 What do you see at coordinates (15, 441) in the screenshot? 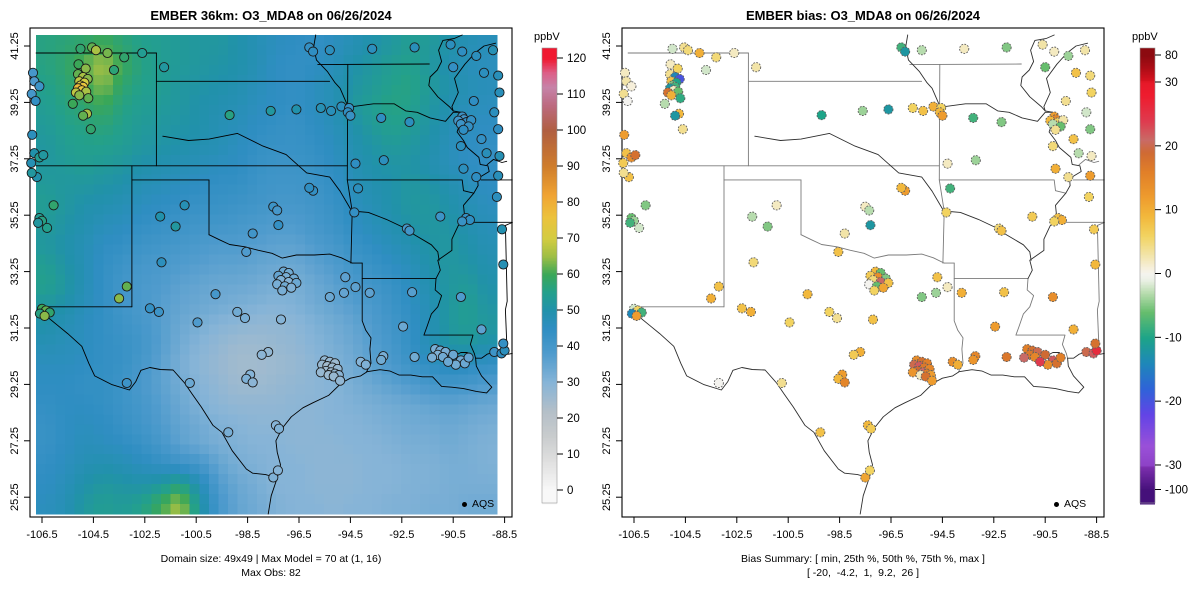
I see `y-tick-label: 27.25` at bounding box center [15, 441].